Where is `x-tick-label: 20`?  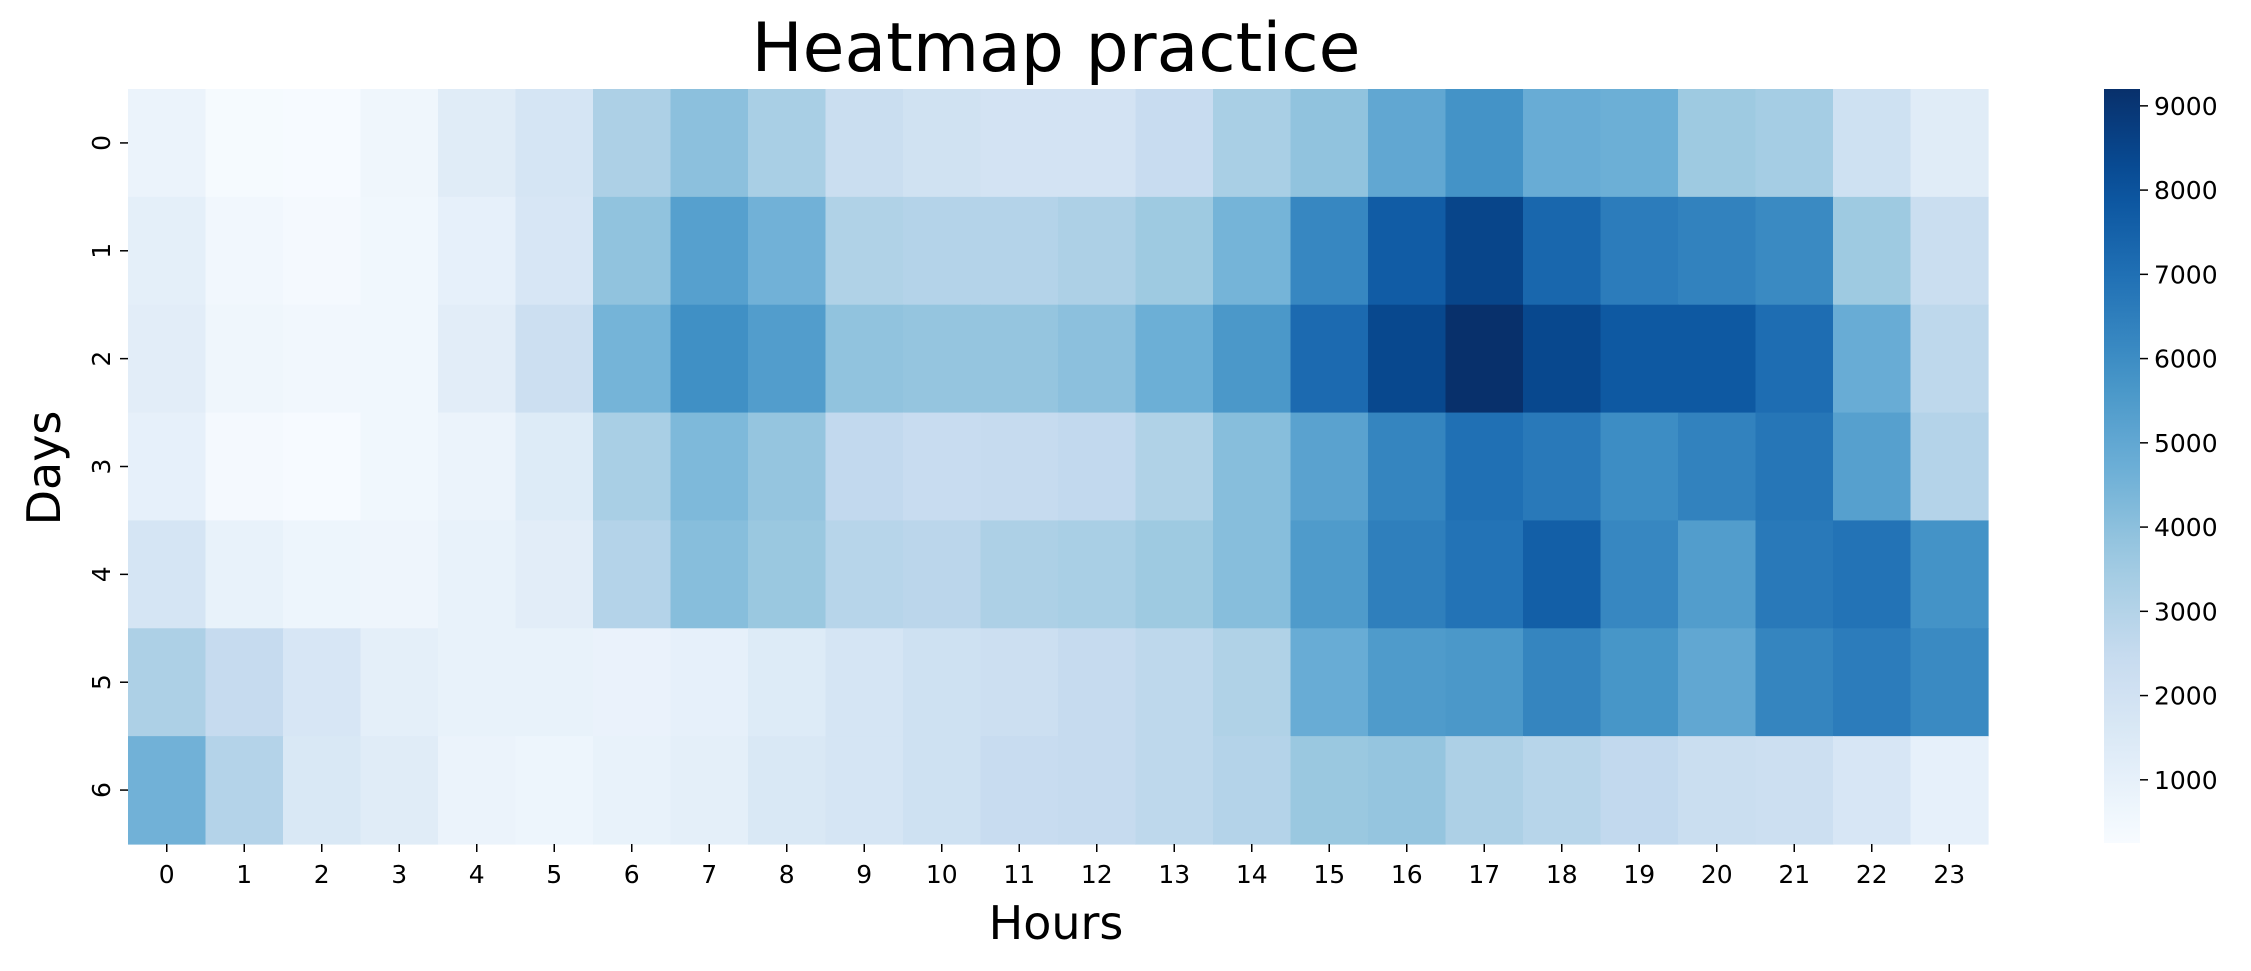 x-tick-label: 20 is located at coordinates (1717, 874).